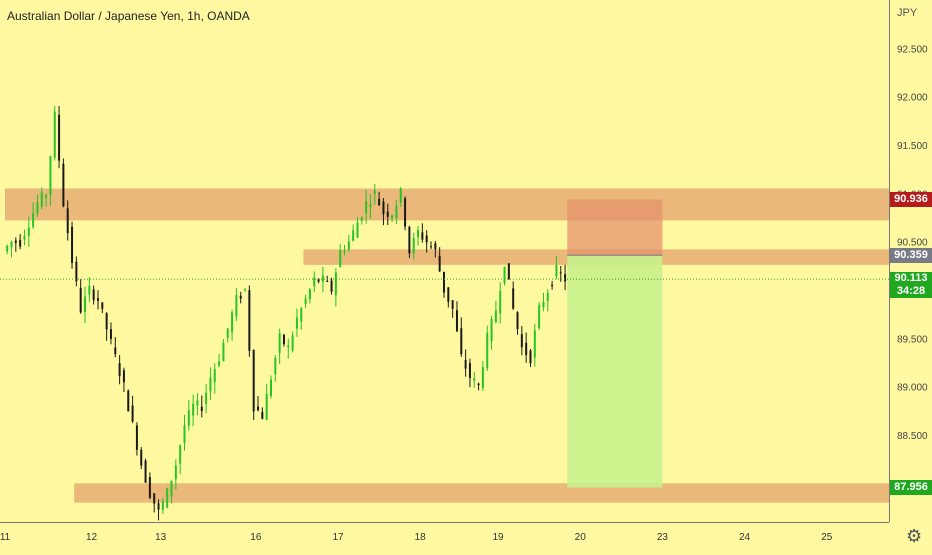 The width and height of the screenshot is (932, 555). What do you see at coordinates (911, 488) in the screenshot?
I see `price-tag-target: 87.956` at bounding box center [911, 488].